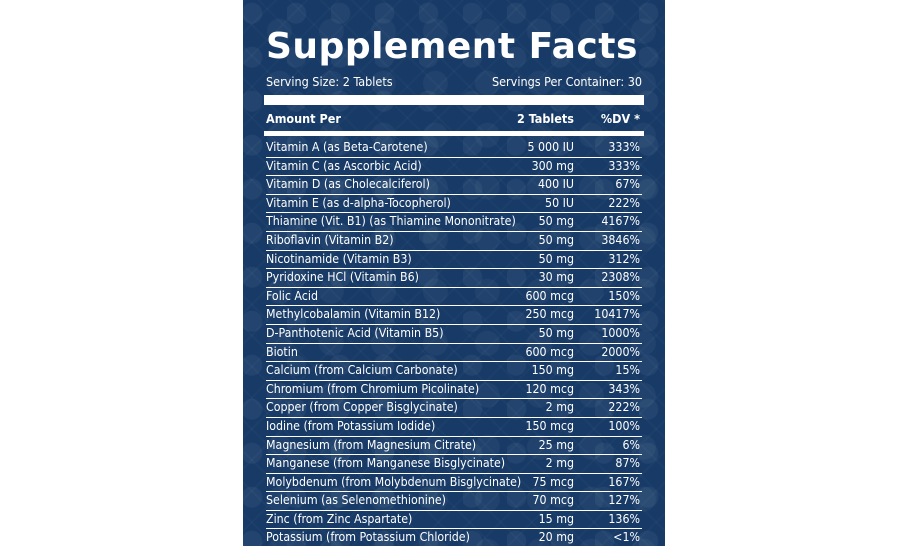 This screenshot has width=900, height=560. I want to click on table-row: Nicotinamide (Vitamin B3) 50 mg 312%, so click(454, 260).